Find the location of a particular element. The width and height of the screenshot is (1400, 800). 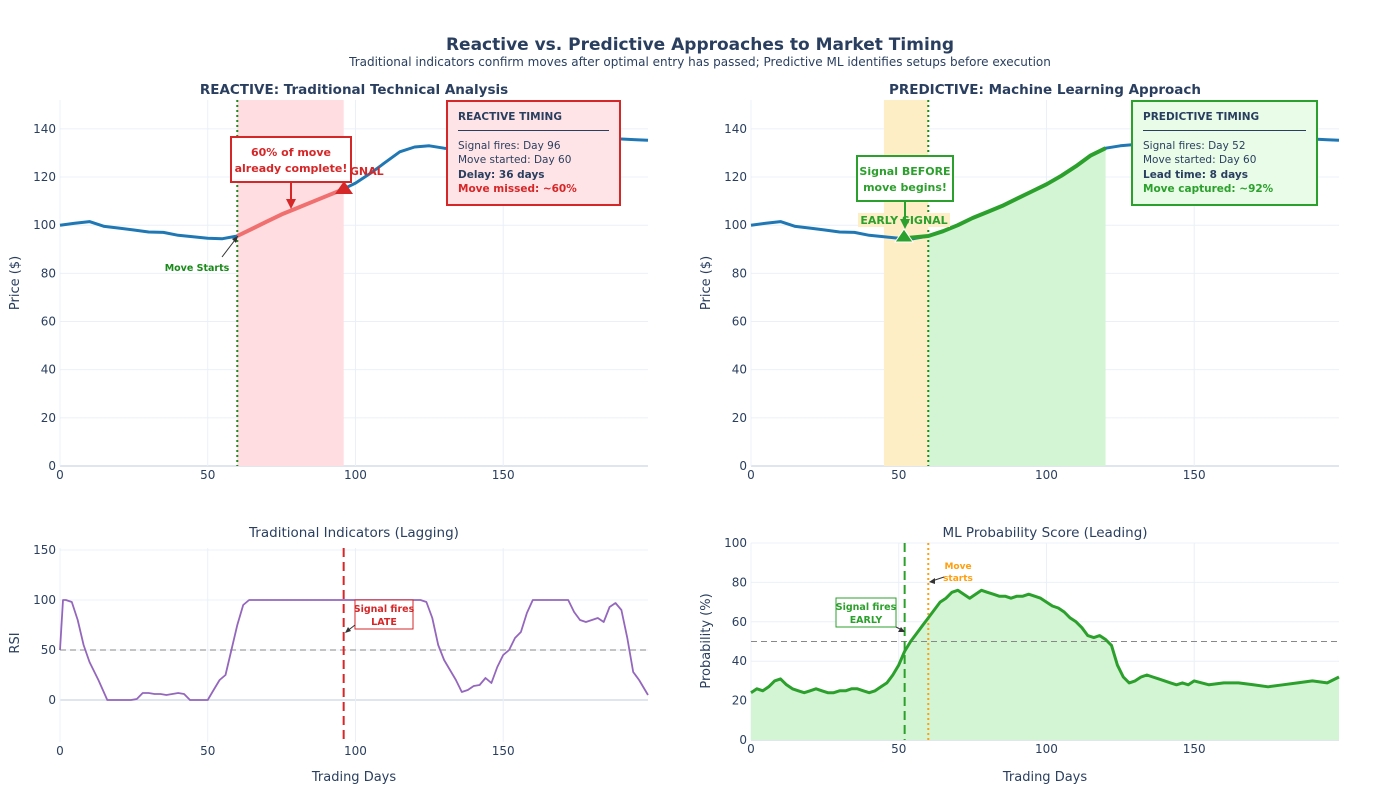

reactive-box-line4: Move missed: ~60% is located at coordinates (517, 189).